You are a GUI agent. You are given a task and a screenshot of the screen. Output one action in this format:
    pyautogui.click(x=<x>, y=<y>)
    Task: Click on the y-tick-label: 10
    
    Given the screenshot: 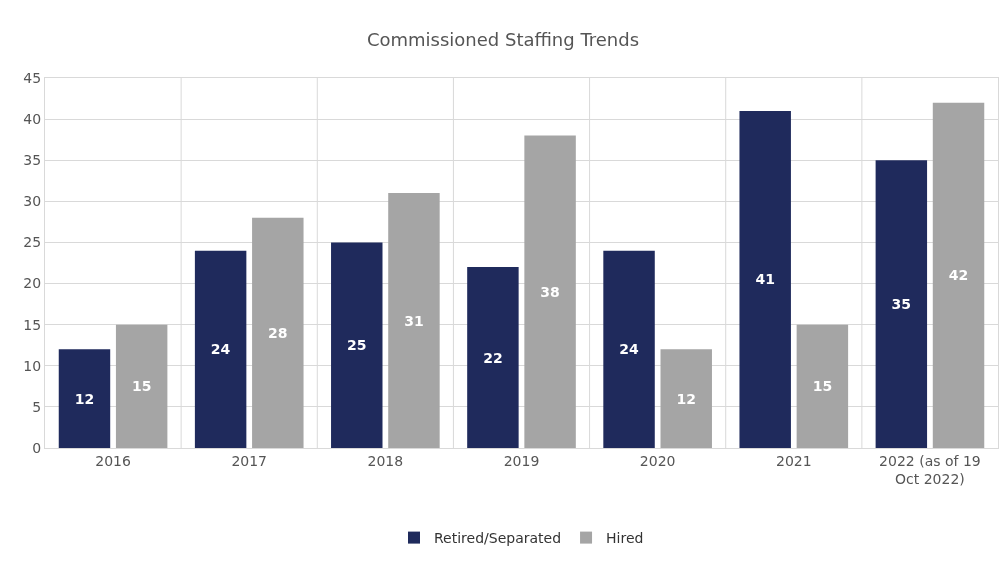 What is the action you would take?
    pyautogui.click(x=32, y=365)
    